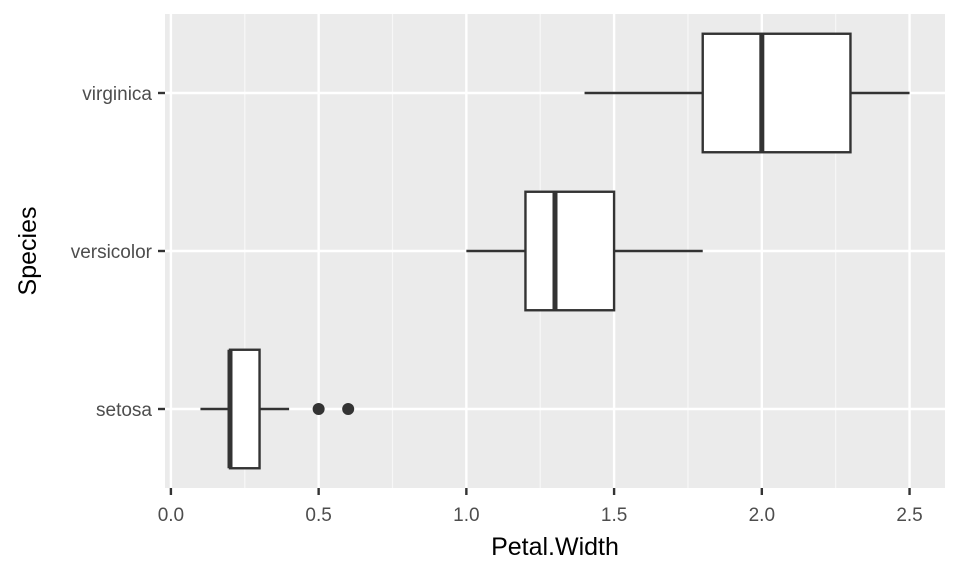 Image resolution: width=960 pixels, height=576 pixels. I want to click on x-tick-label: 0.0, so click(171, 515).